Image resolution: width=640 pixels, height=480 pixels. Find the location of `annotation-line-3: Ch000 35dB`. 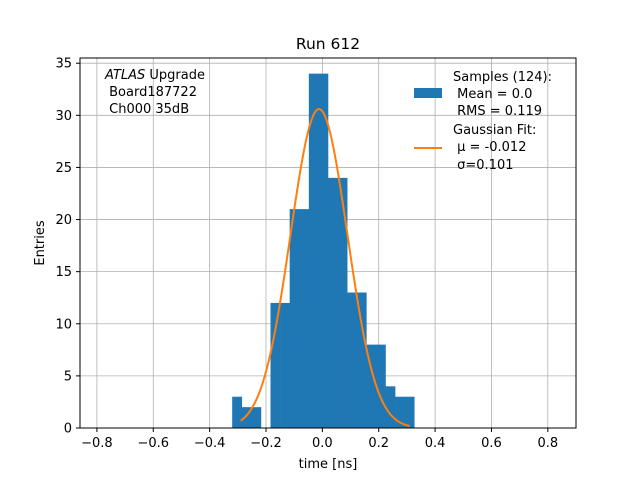

annotation-line-3: Ch000 35dB is located at coordinates (147, 109).